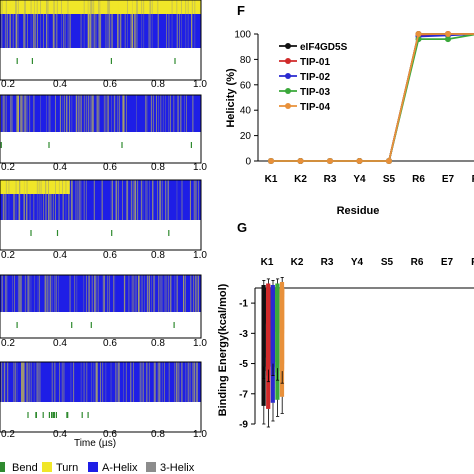  I want to click on f-point, so click(389, 161).